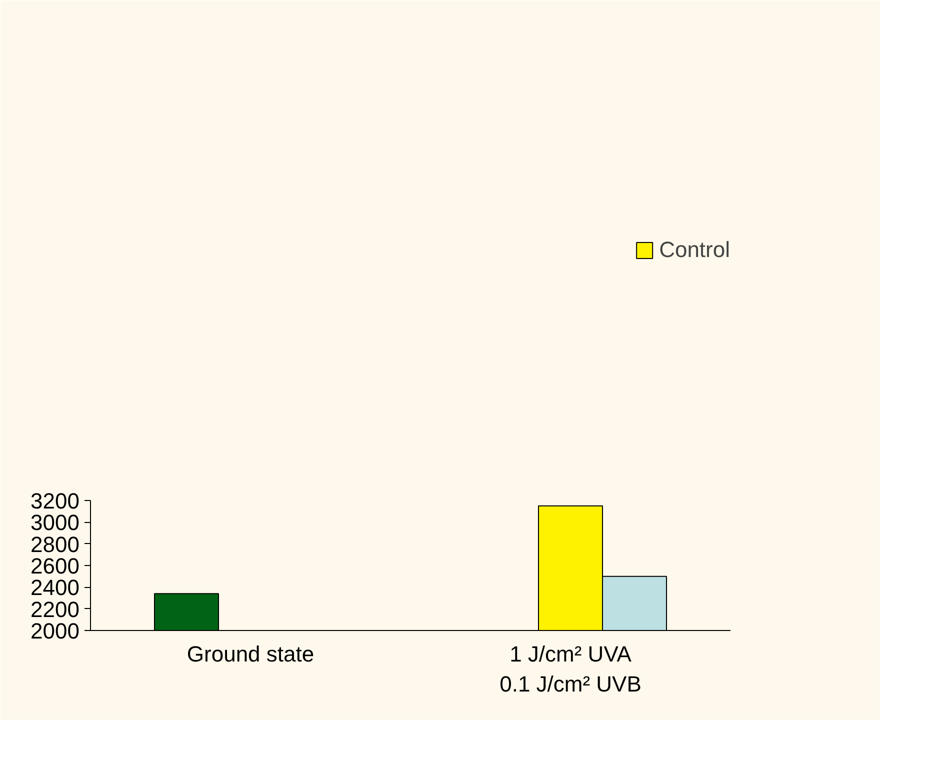 This screenshot has height=765, width=926. What do you see at coordinates (571, 669) in the screenshot?
I see `x-tick-label: 1 J/cm² UVA 0.1 J/cm² UVB` at bounding box center [571, 669].